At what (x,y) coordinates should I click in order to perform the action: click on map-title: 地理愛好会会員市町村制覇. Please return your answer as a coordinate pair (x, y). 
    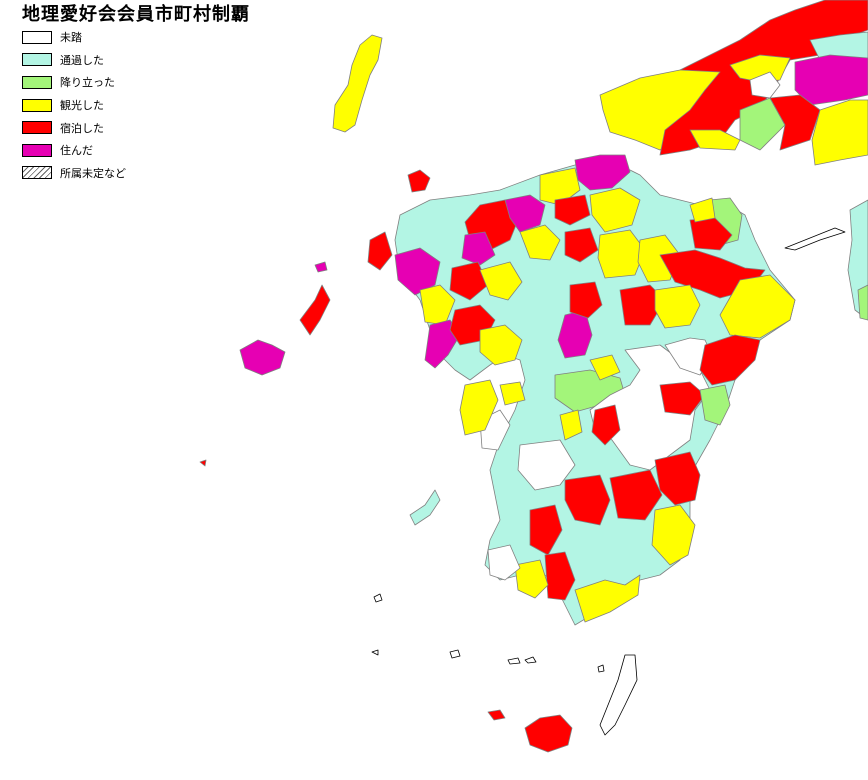
    Looking at the image, I should click on (136, 14).